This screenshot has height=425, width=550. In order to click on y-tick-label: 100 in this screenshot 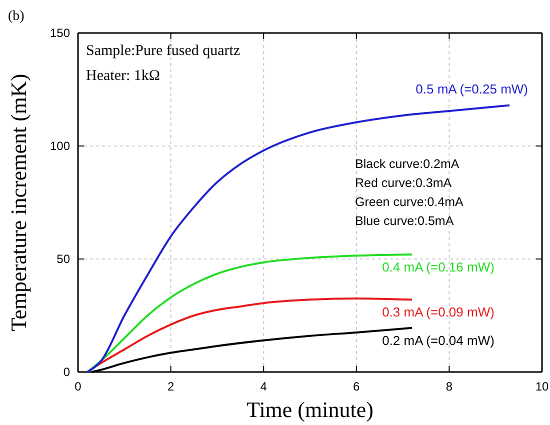, I will do `click(60, 145)`.